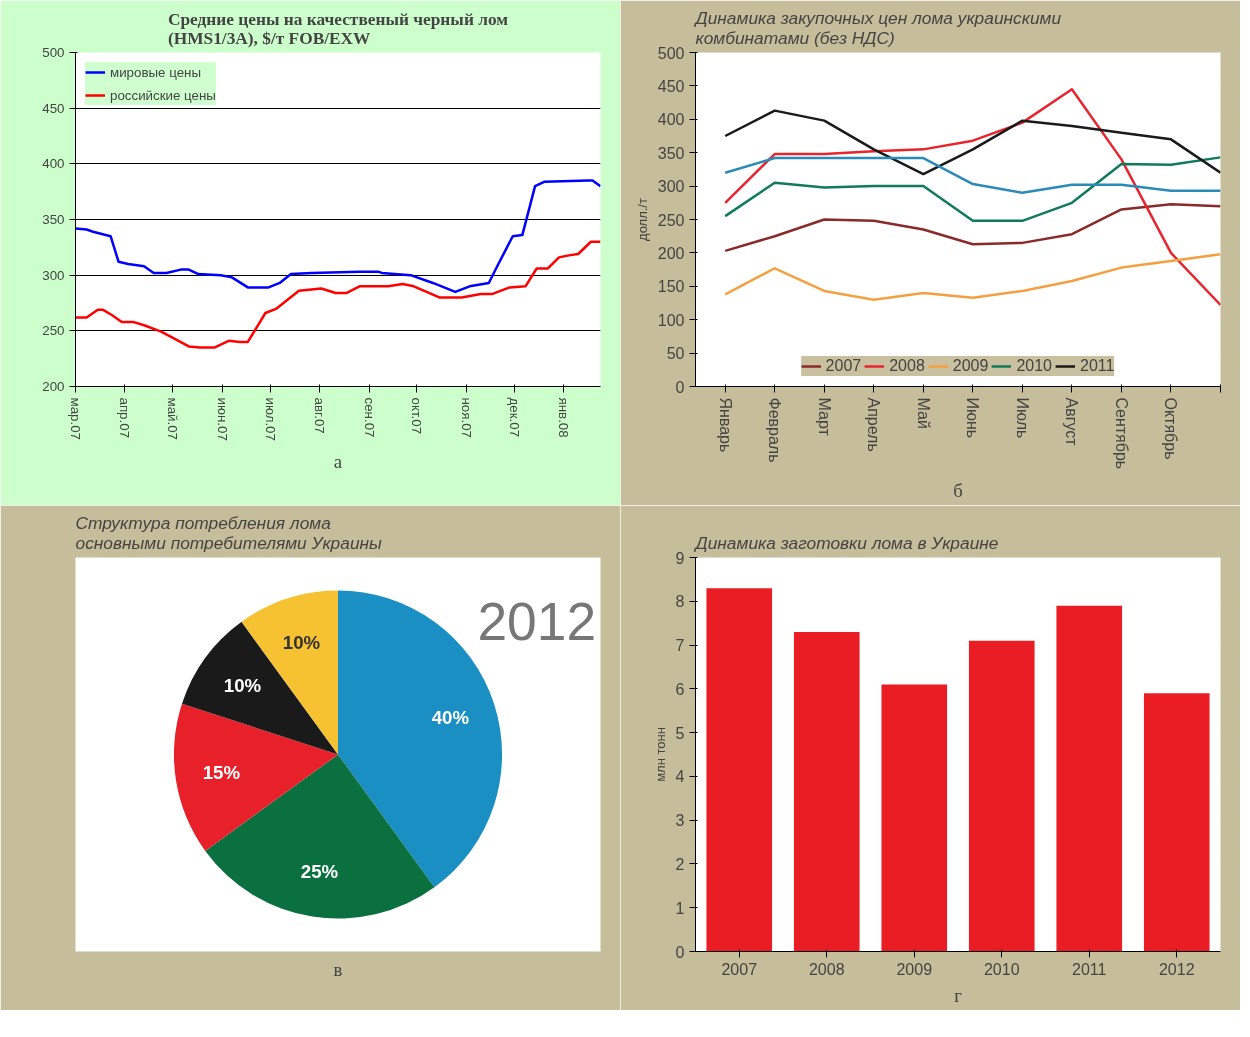 This screenshot has height=1037, width=1250. I want to click on chart-title: Структура потребления лома основными потребителями Украины, so click(229, 532).